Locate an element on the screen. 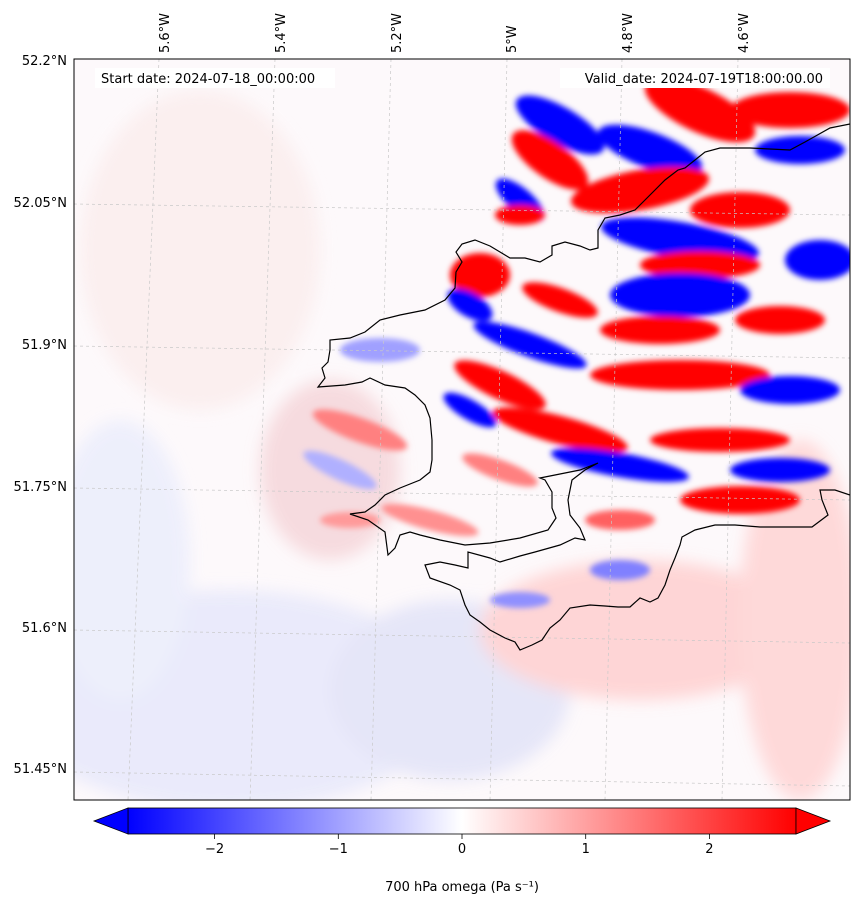  start-date-label: Start date: 2024-07-18_00:00:00 is located at coordinates (208, 79).